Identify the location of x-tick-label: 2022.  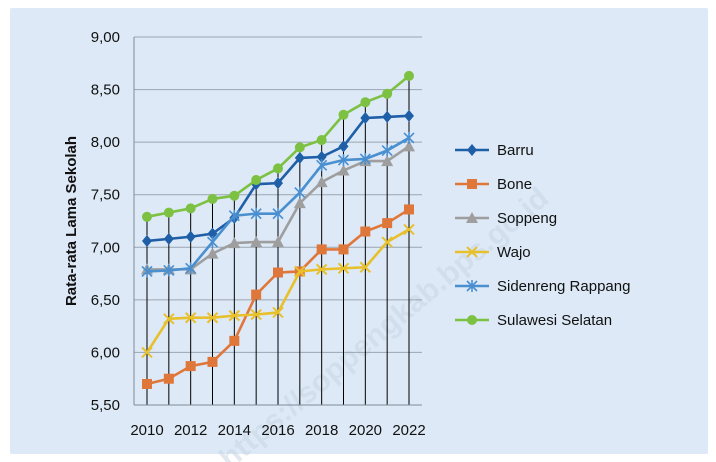
(408, 430).